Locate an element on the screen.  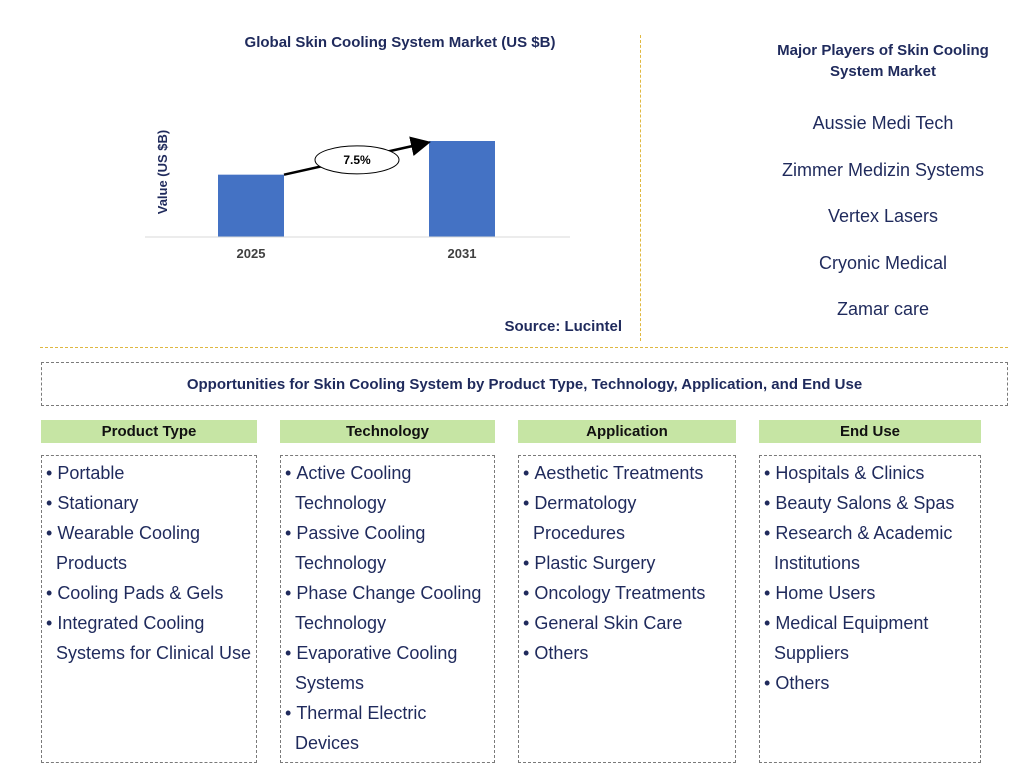
chart-source: Source: Lucintel is located at coordinates (563, 326).